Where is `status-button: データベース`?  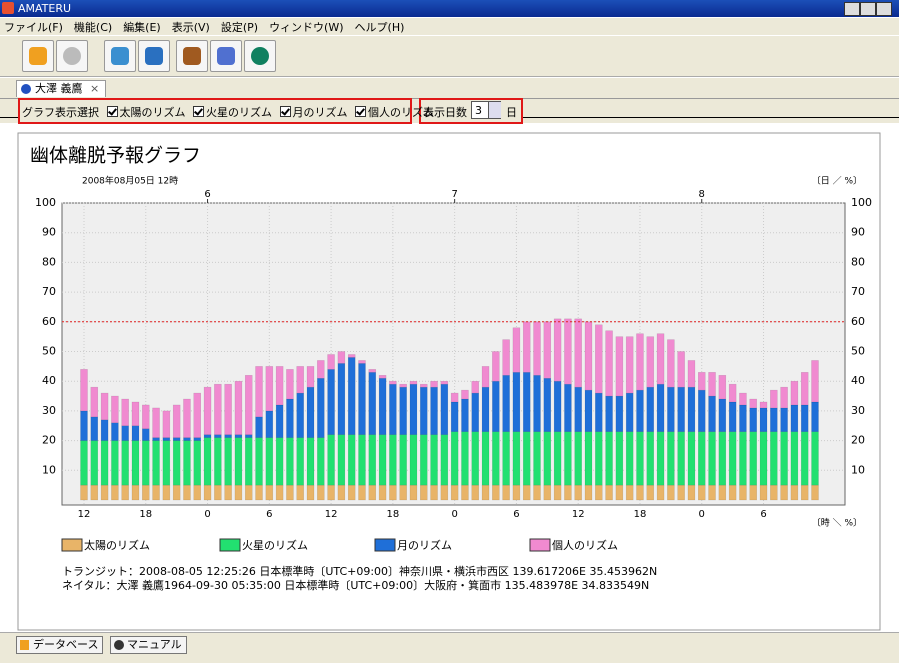
status-button: データベース is located at coordinates (60, 645).